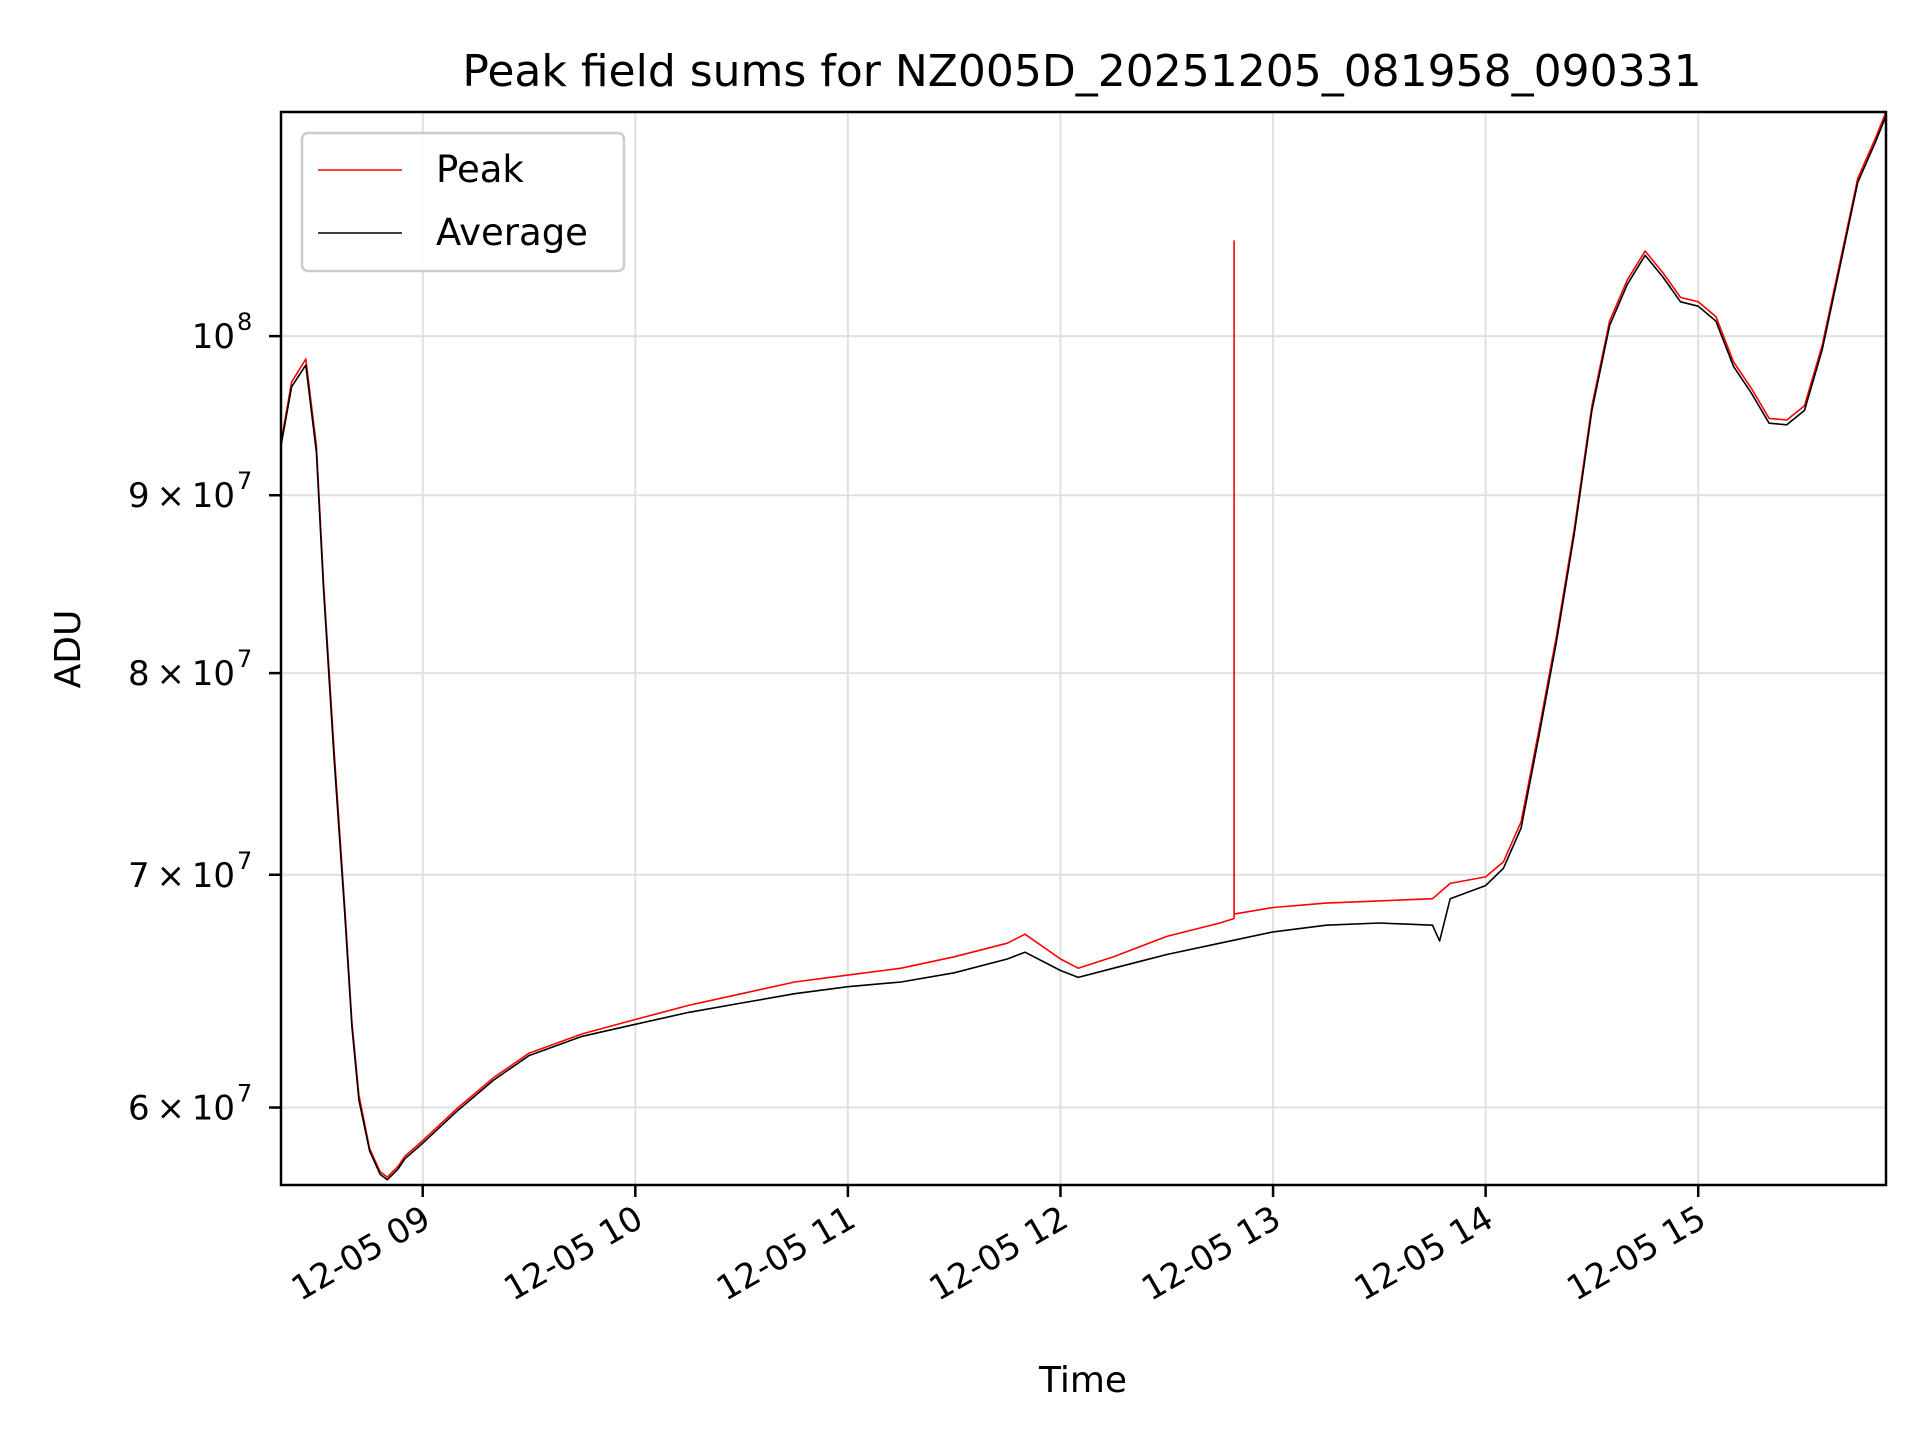  I want to click on svg-text: 9 × 10, so click(181, 496).